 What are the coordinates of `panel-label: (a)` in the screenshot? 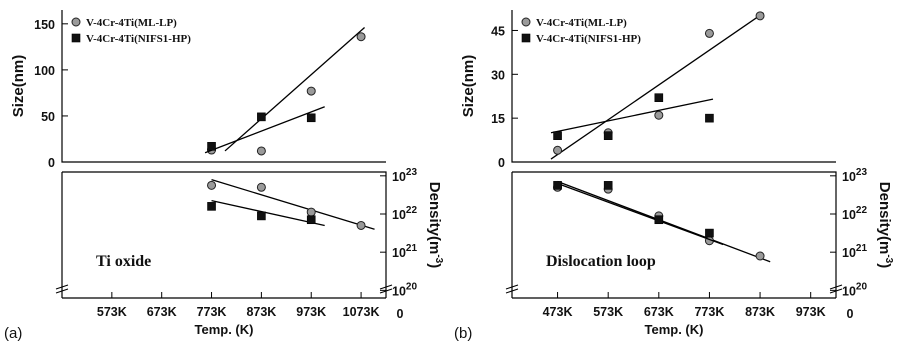 It's located at (13, 333).